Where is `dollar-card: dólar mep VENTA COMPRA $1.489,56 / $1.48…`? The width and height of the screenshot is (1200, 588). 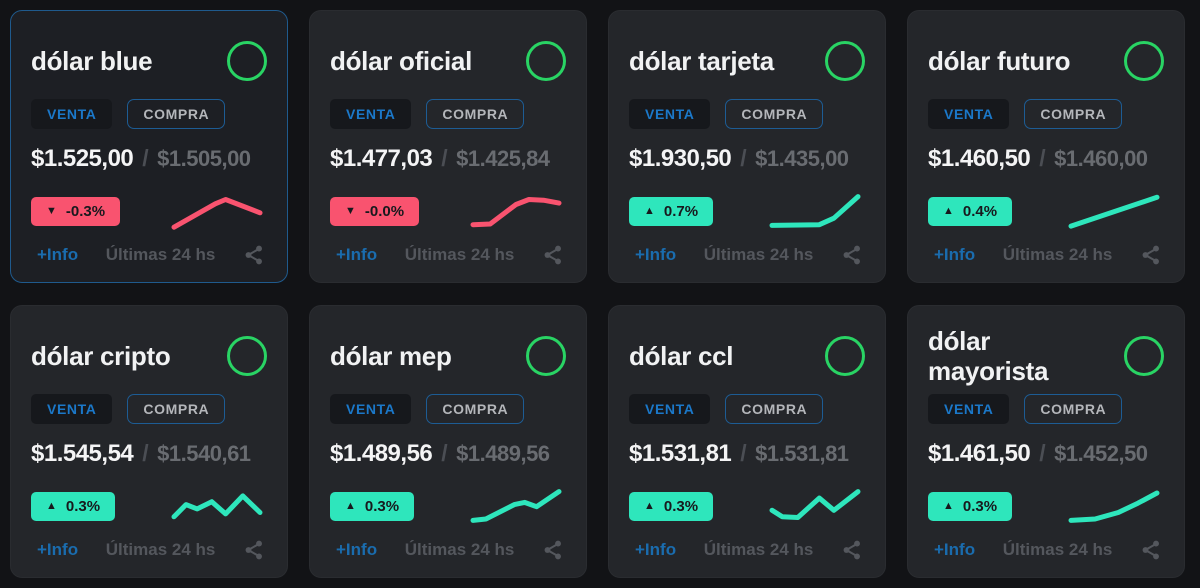 dollar-card: dólar mep VENTA COMPRA $1.489,56 / $1.48… is located at coordinates (448, 441).